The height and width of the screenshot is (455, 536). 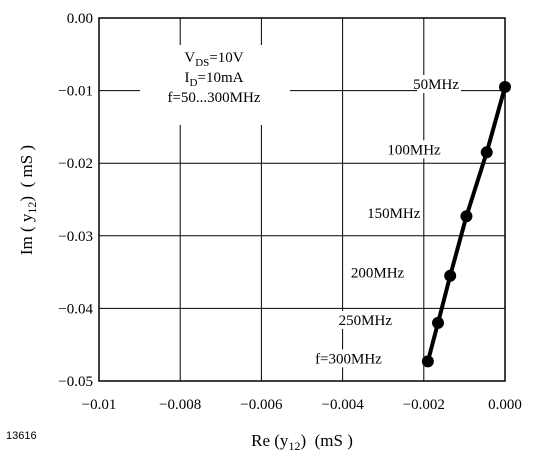 What do you see at coordinates (28, 200) in the screenshot?
I see `y-axis-label: Im ( y12) ( mS )` at bounding box center [28, 200].